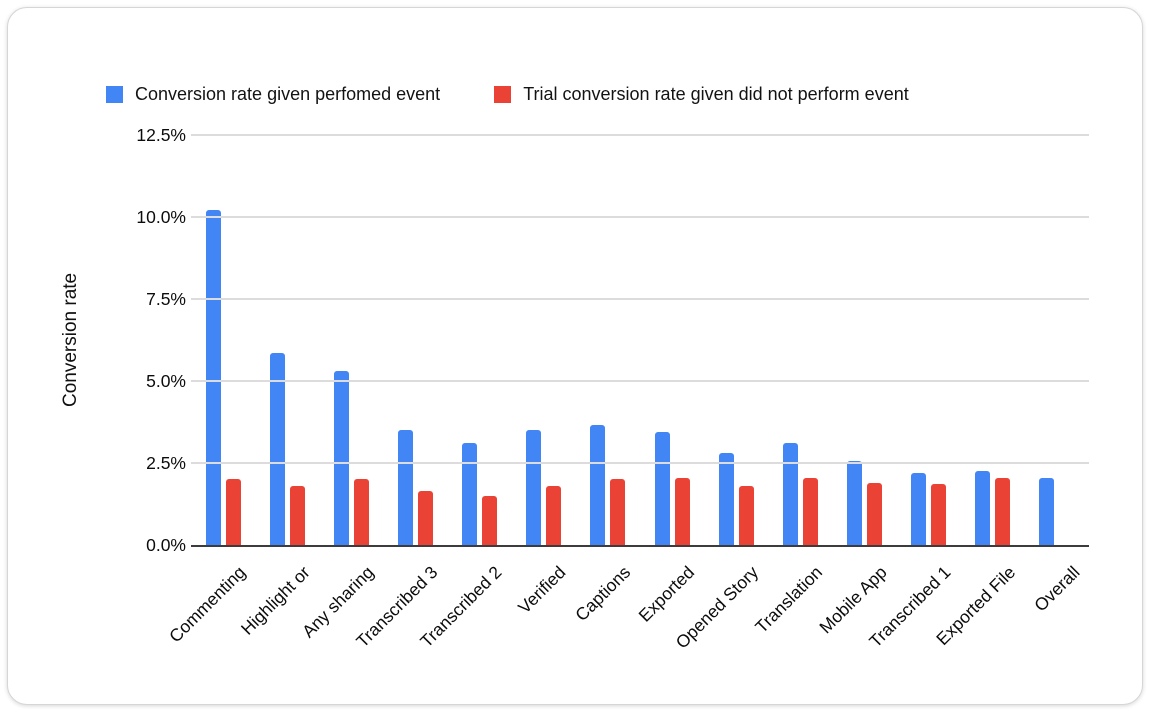 The height and width of the screenshot is (712, 1150). I want to click on legend-label-performed: Conversion rate given perfomed event, so click(288, 94).